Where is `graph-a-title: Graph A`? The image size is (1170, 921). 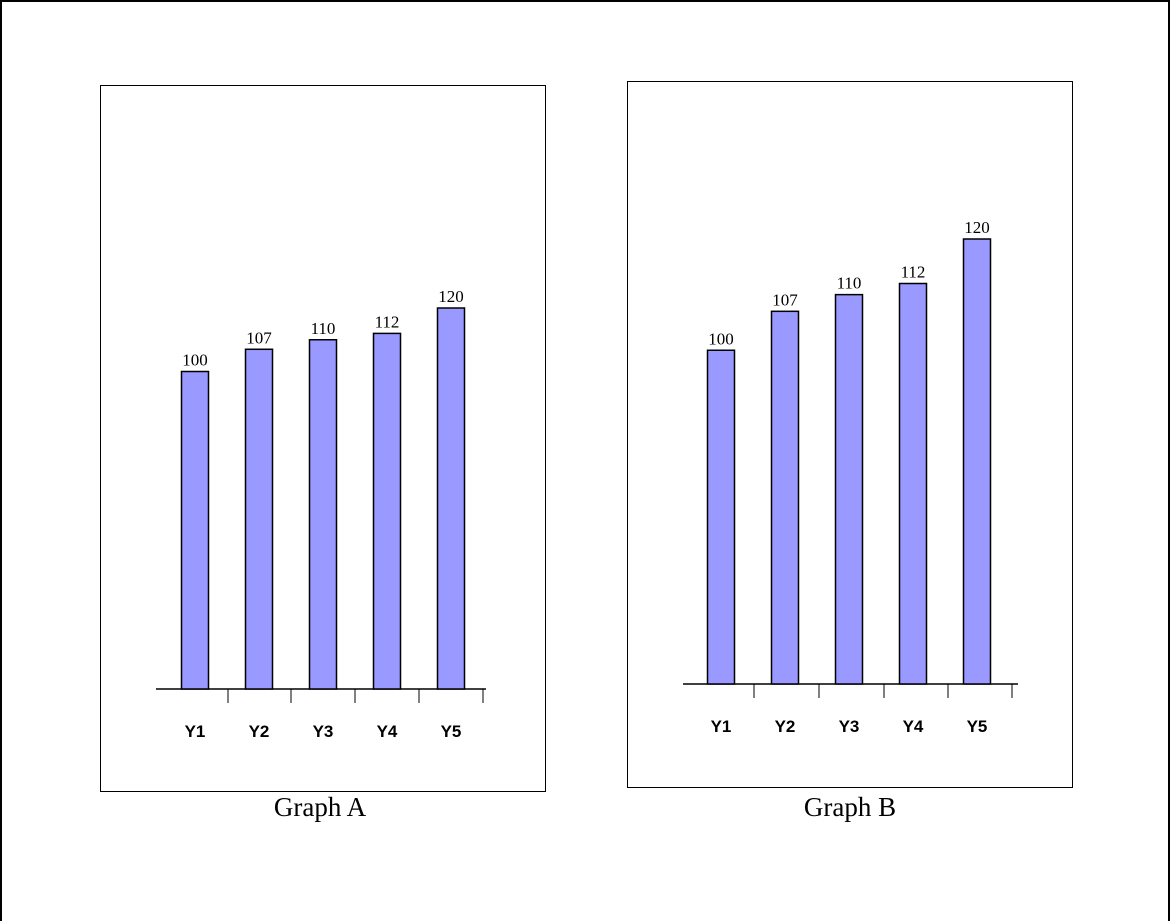 graph-a-title: Graph A is located at coordinates (320, 807).